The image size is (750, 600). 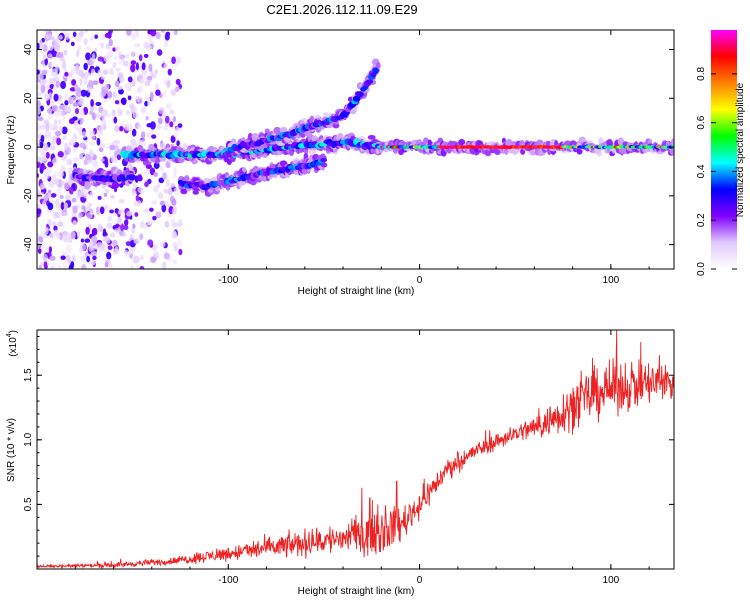 I want to click on spectrogram-x-tick-label: 100, so click(x=611, y=280).